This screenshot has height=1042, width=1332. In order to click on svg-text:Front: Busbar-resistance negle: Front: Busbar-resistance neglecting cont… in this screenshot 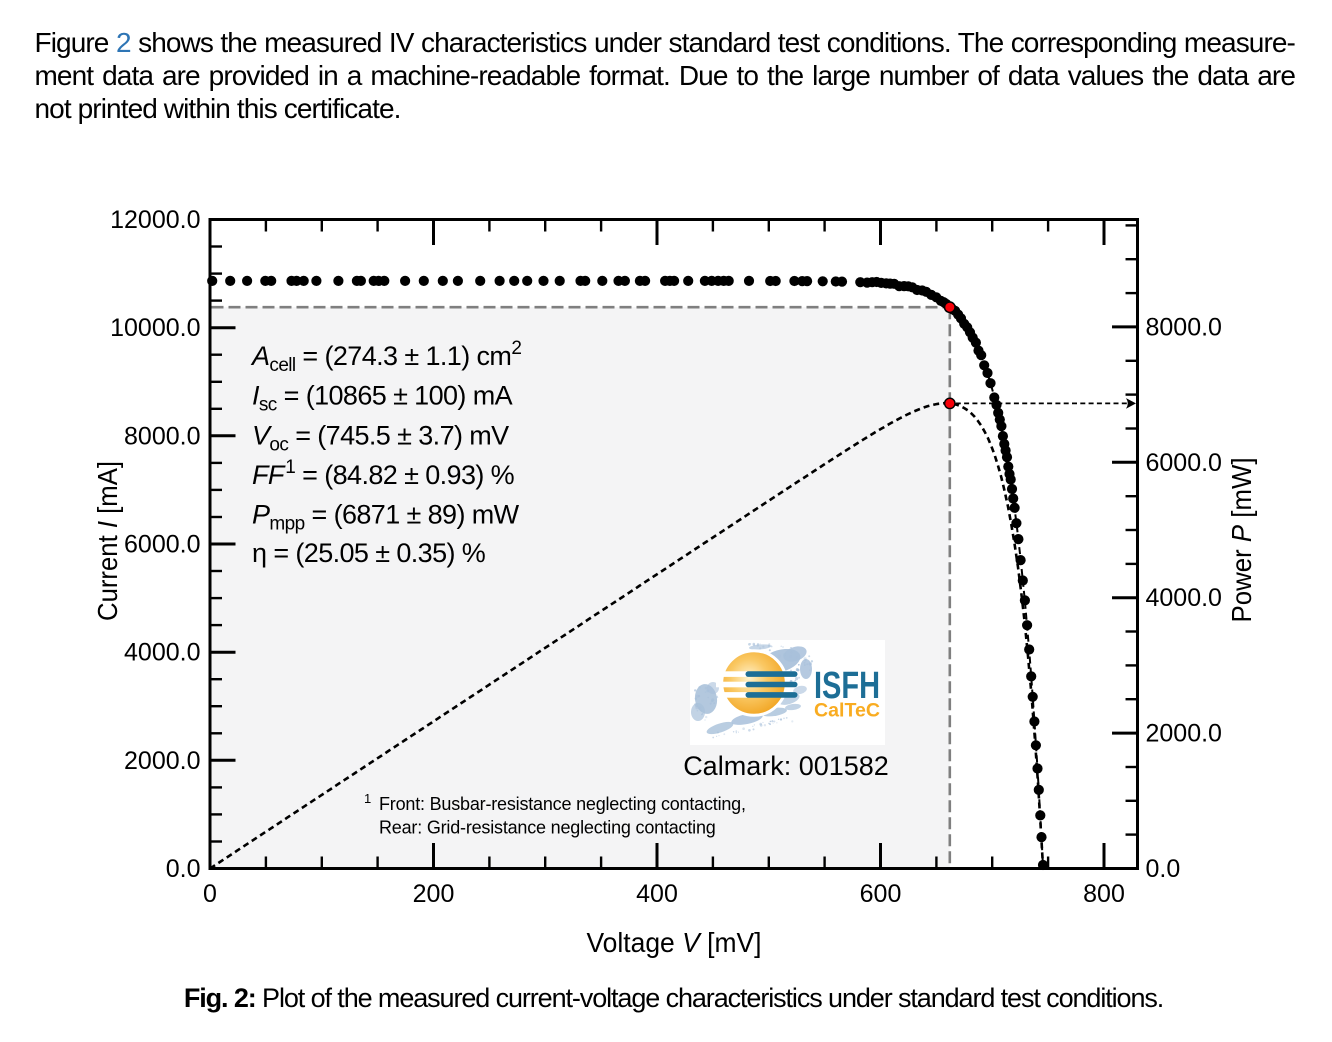, I will do `click(562, 804)`.